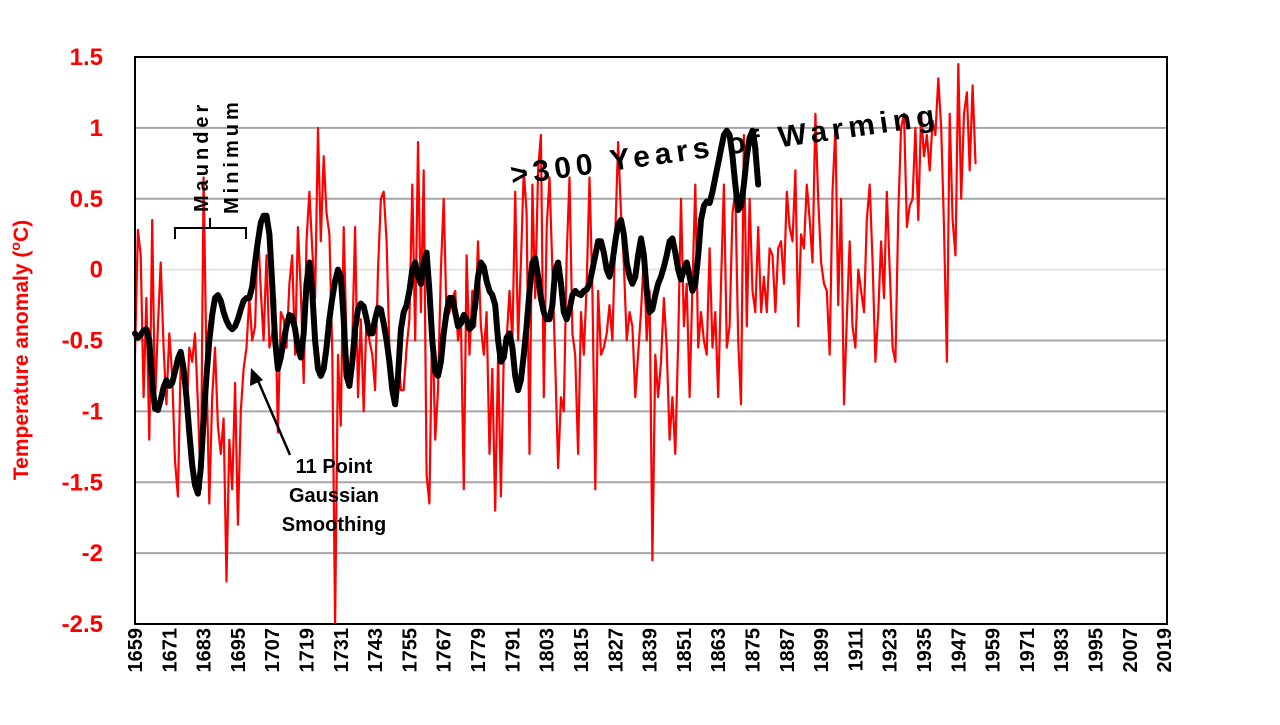 The width and height of the screenshot is (1280, 725). What do you see at coordinates (582, 650) in the screenshot?
I see `x-tick-label: 1815` at bounding box center [582, 650].